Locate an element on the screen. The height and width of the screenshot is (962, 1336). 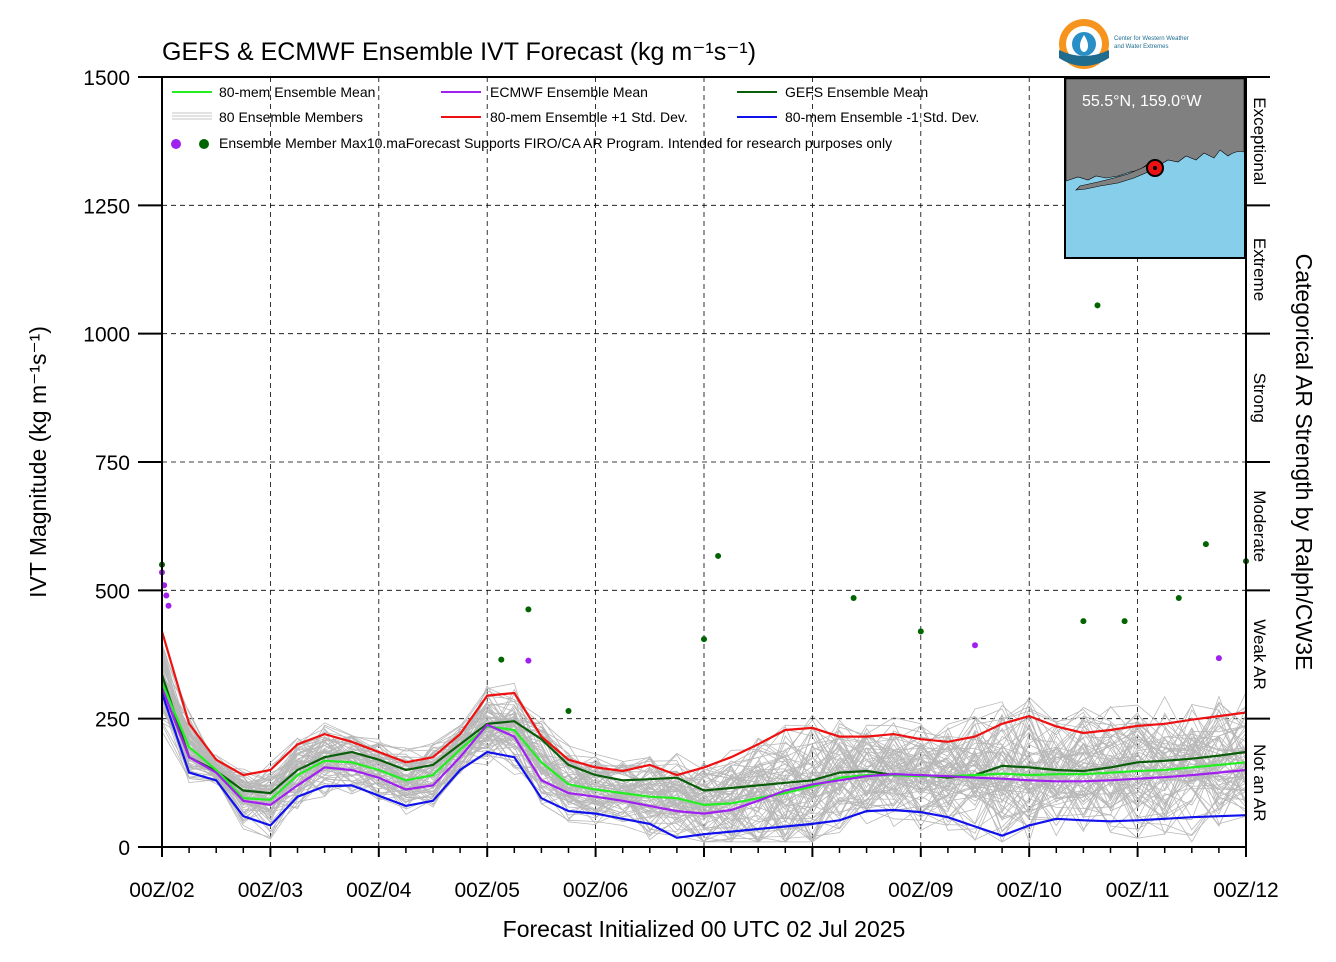
inset-location-marker-center is located at coordinates (1155, 168).